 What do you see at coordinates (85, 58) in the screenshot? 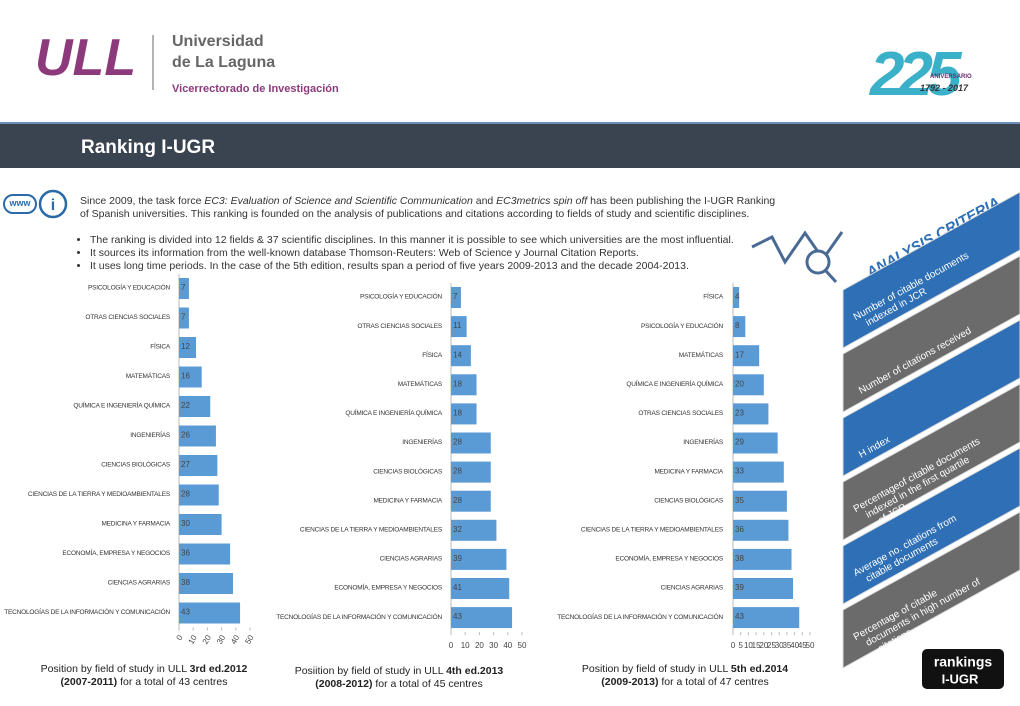
I see `logo: ULL` at bounding box center [85, 58].